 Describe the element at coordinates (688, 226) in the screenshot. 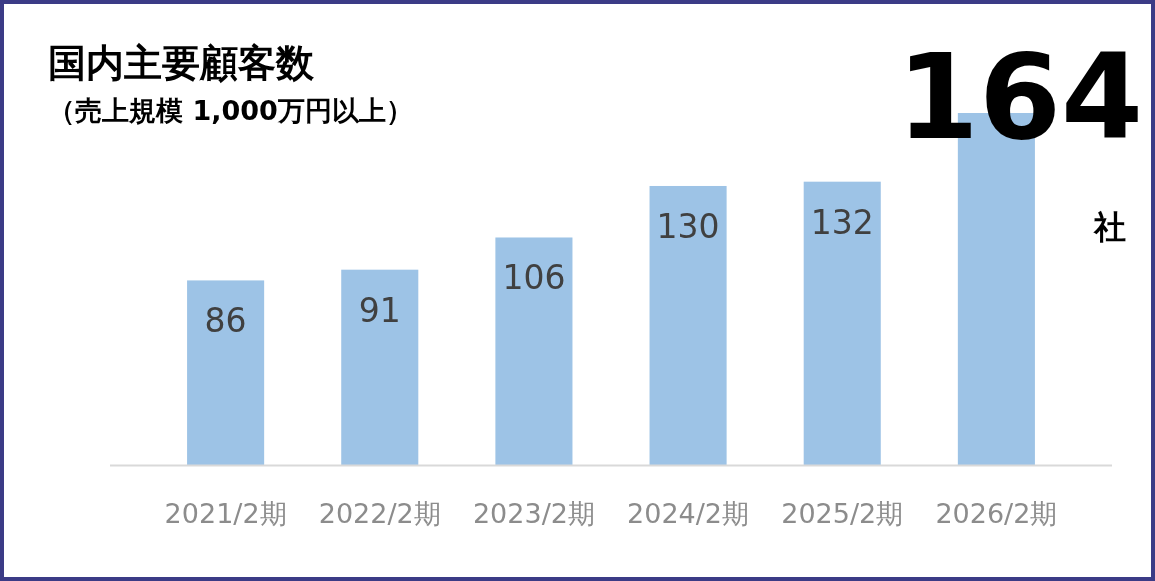

I see `data-label: 130` at that location.